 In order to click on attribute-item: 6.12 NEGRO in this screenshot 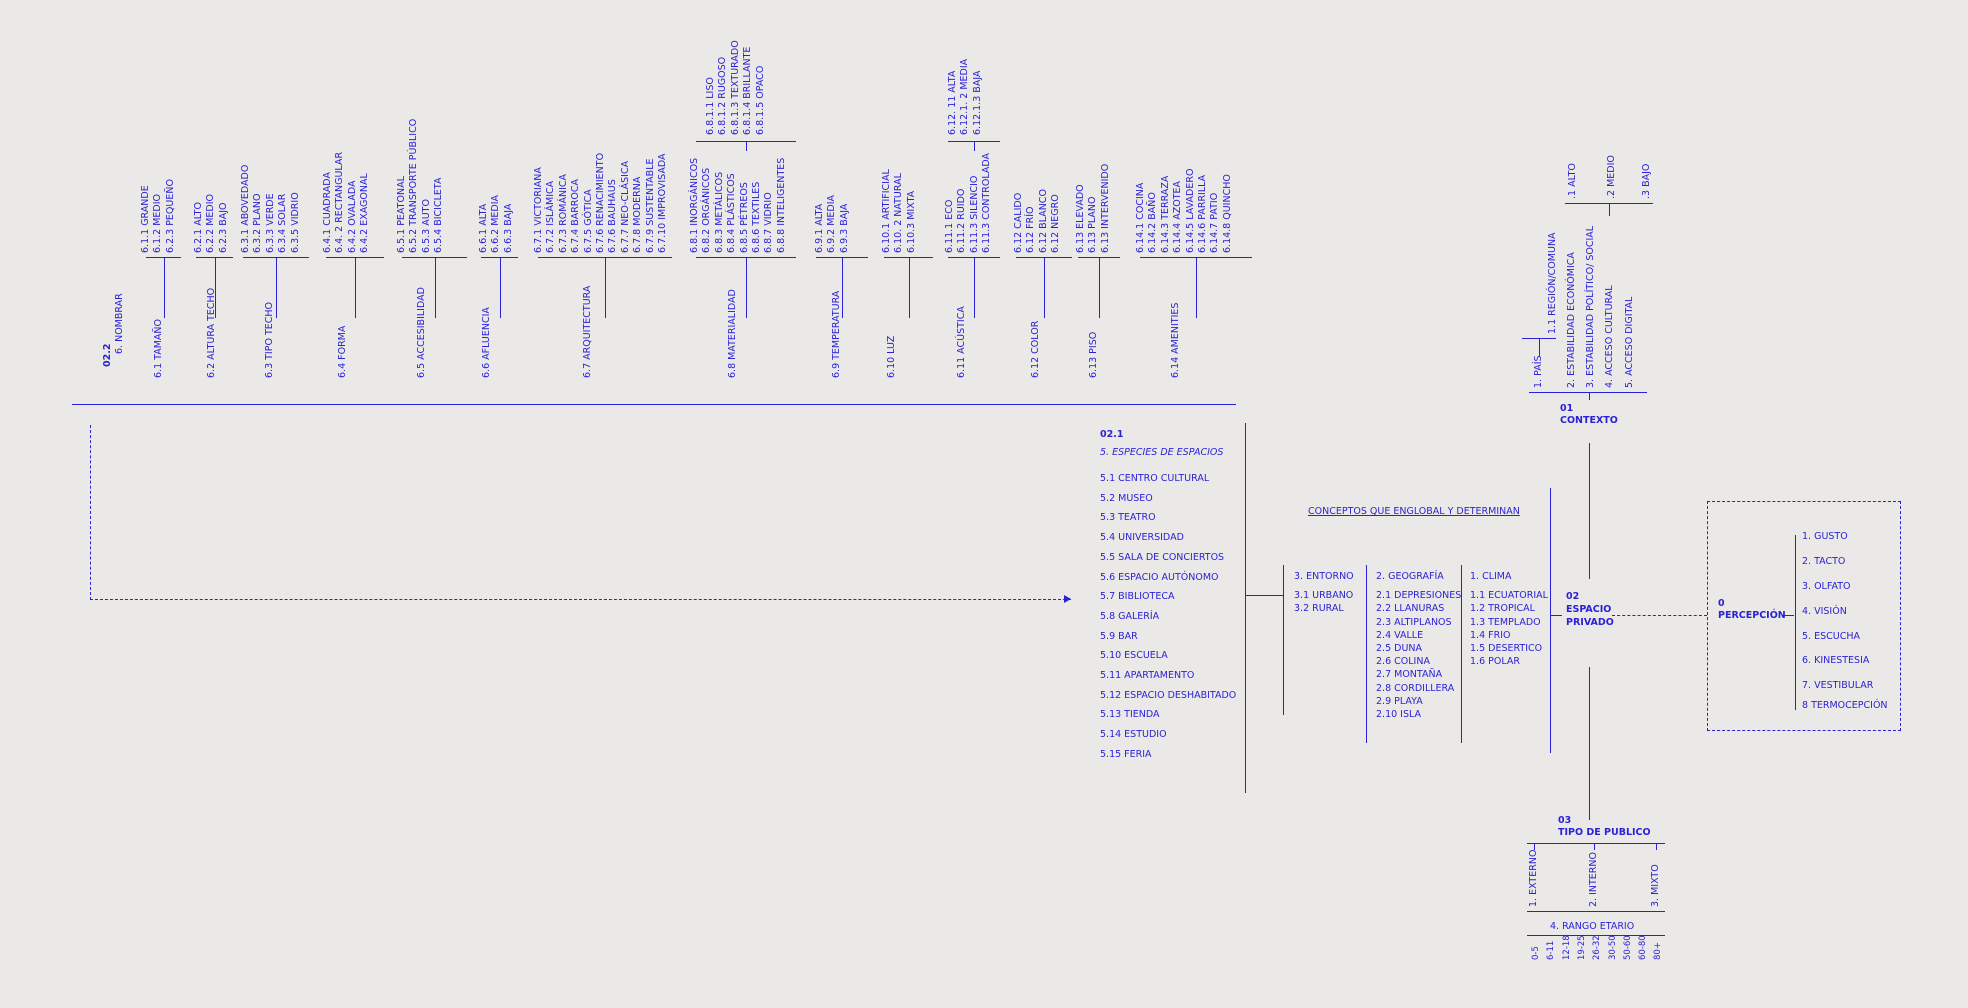, I will do `click(1056, 223)`.